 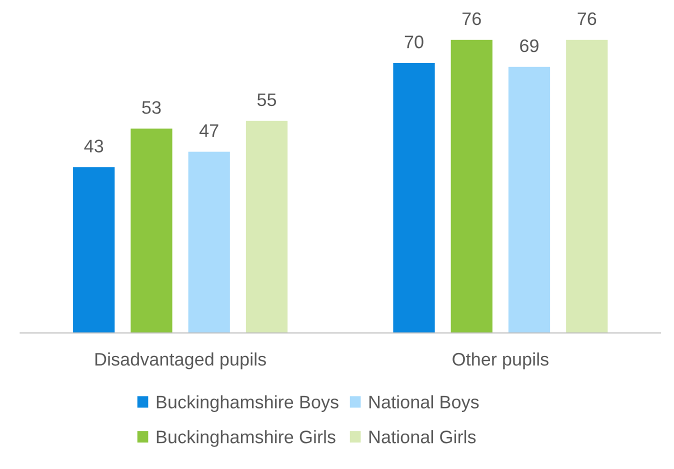 I want to click on data-label: 53, so click(x=151, y=107).